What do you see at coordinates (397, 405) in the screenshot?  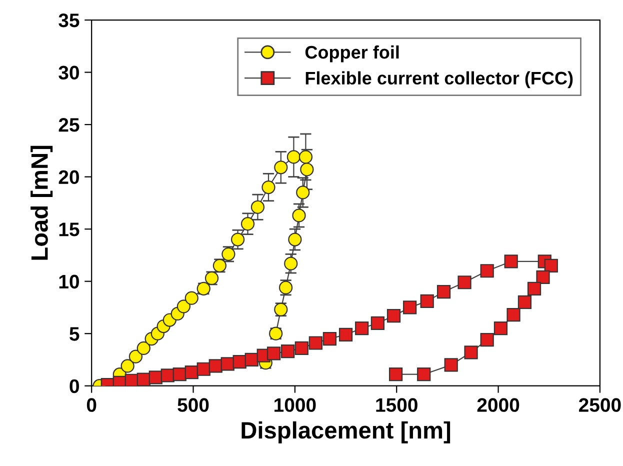 I see `x-tick-label: 1500` at bounding box center [397, 405].